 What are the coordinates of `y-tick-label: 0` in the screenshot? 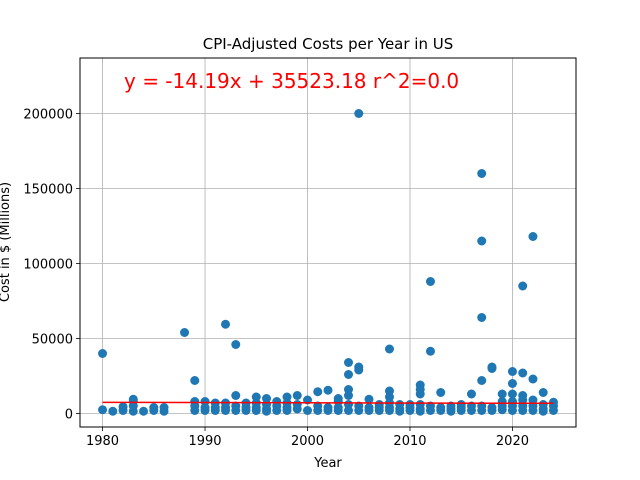 It's located at (69, 415).